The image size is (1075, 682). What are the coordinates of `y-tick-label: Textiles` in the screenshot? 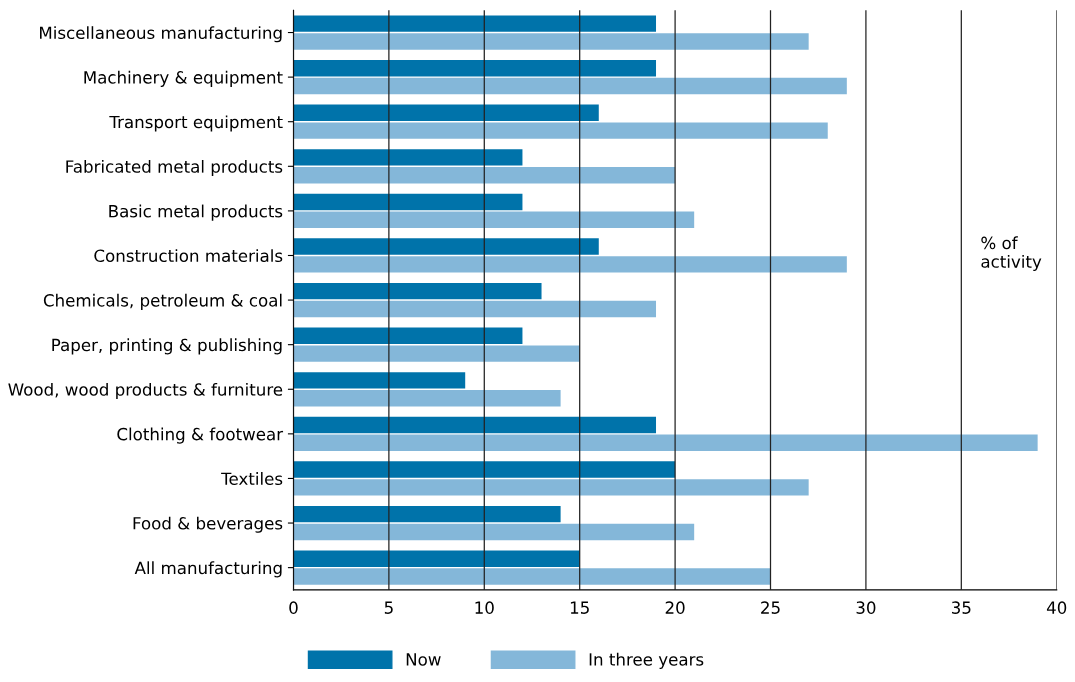 It's located at (252, 479).